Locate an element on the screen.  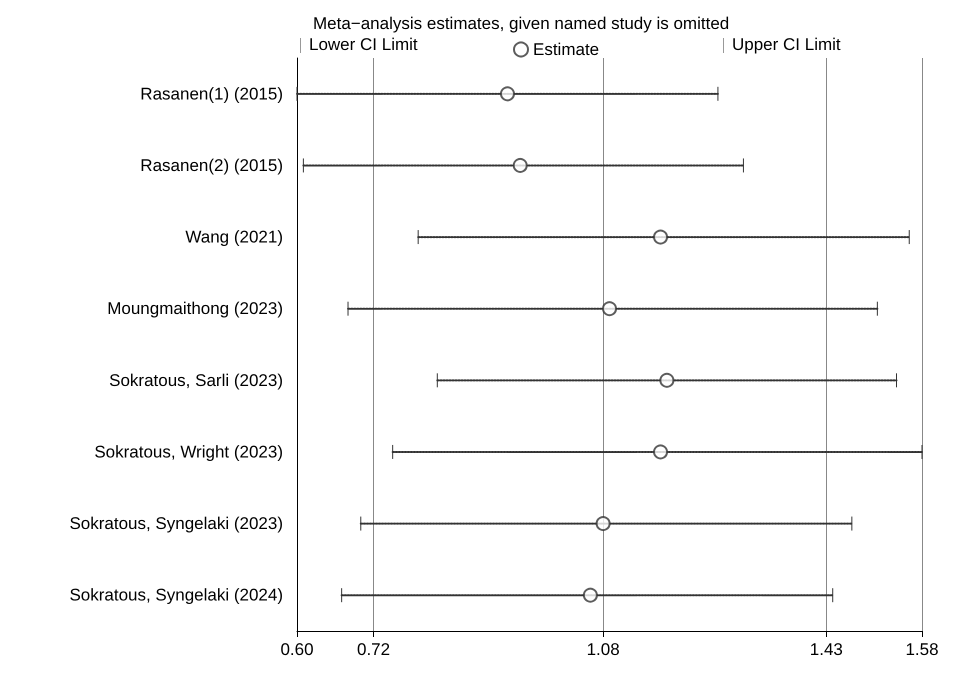
y-tick-label: Moungmaithong (2023) is located at coordinates (195, 308).